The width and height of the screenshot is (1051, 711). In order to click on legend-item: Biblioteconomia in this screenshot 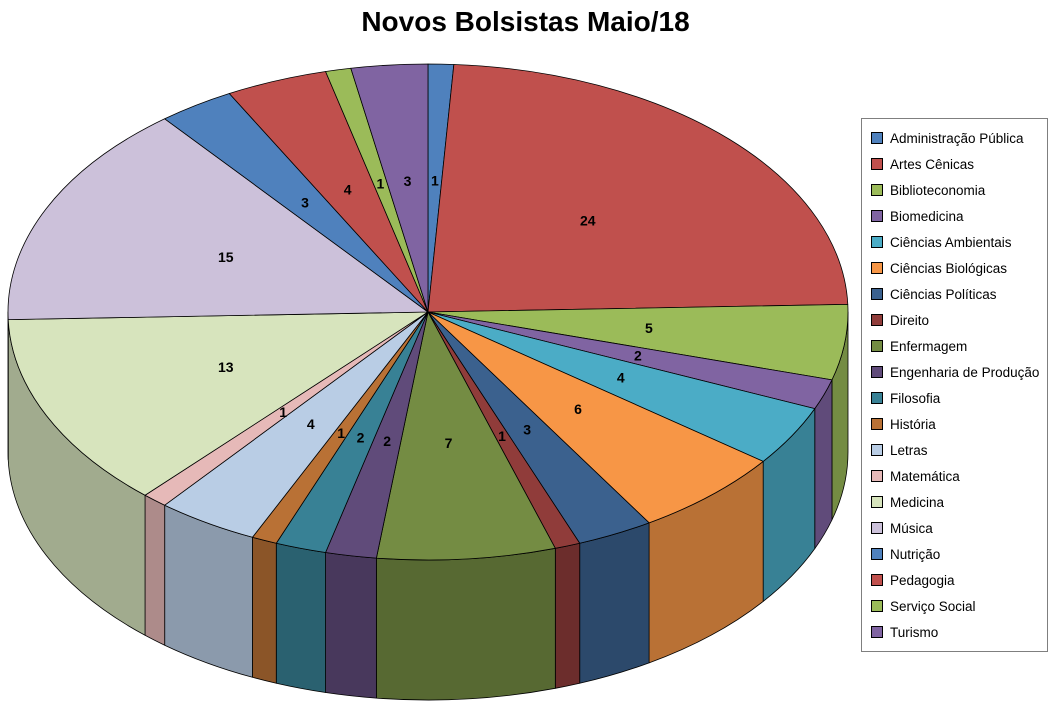, I will do `click(954, 190)`.